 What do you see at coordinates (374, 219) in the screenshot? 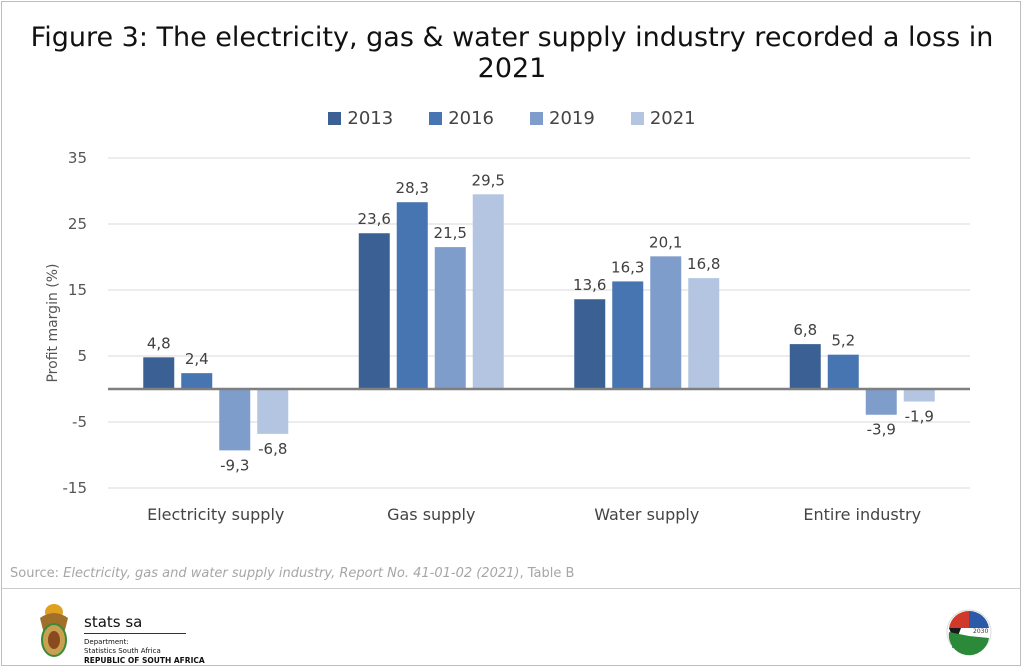
I see `data-label: 23,6` at bounding box center [374, 219].